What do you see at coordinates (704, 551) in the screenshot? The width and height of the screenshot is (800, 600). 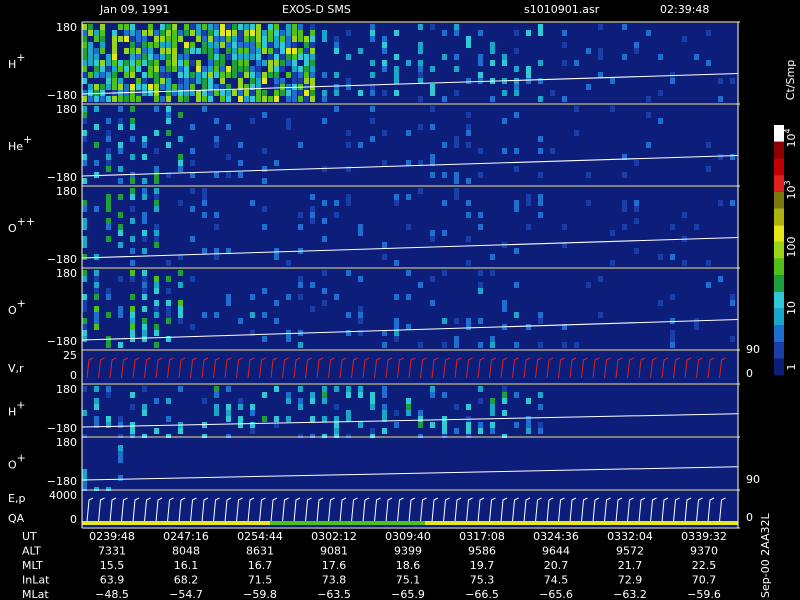 I see `table-cell: 9370` at bounding box center [704, 551].